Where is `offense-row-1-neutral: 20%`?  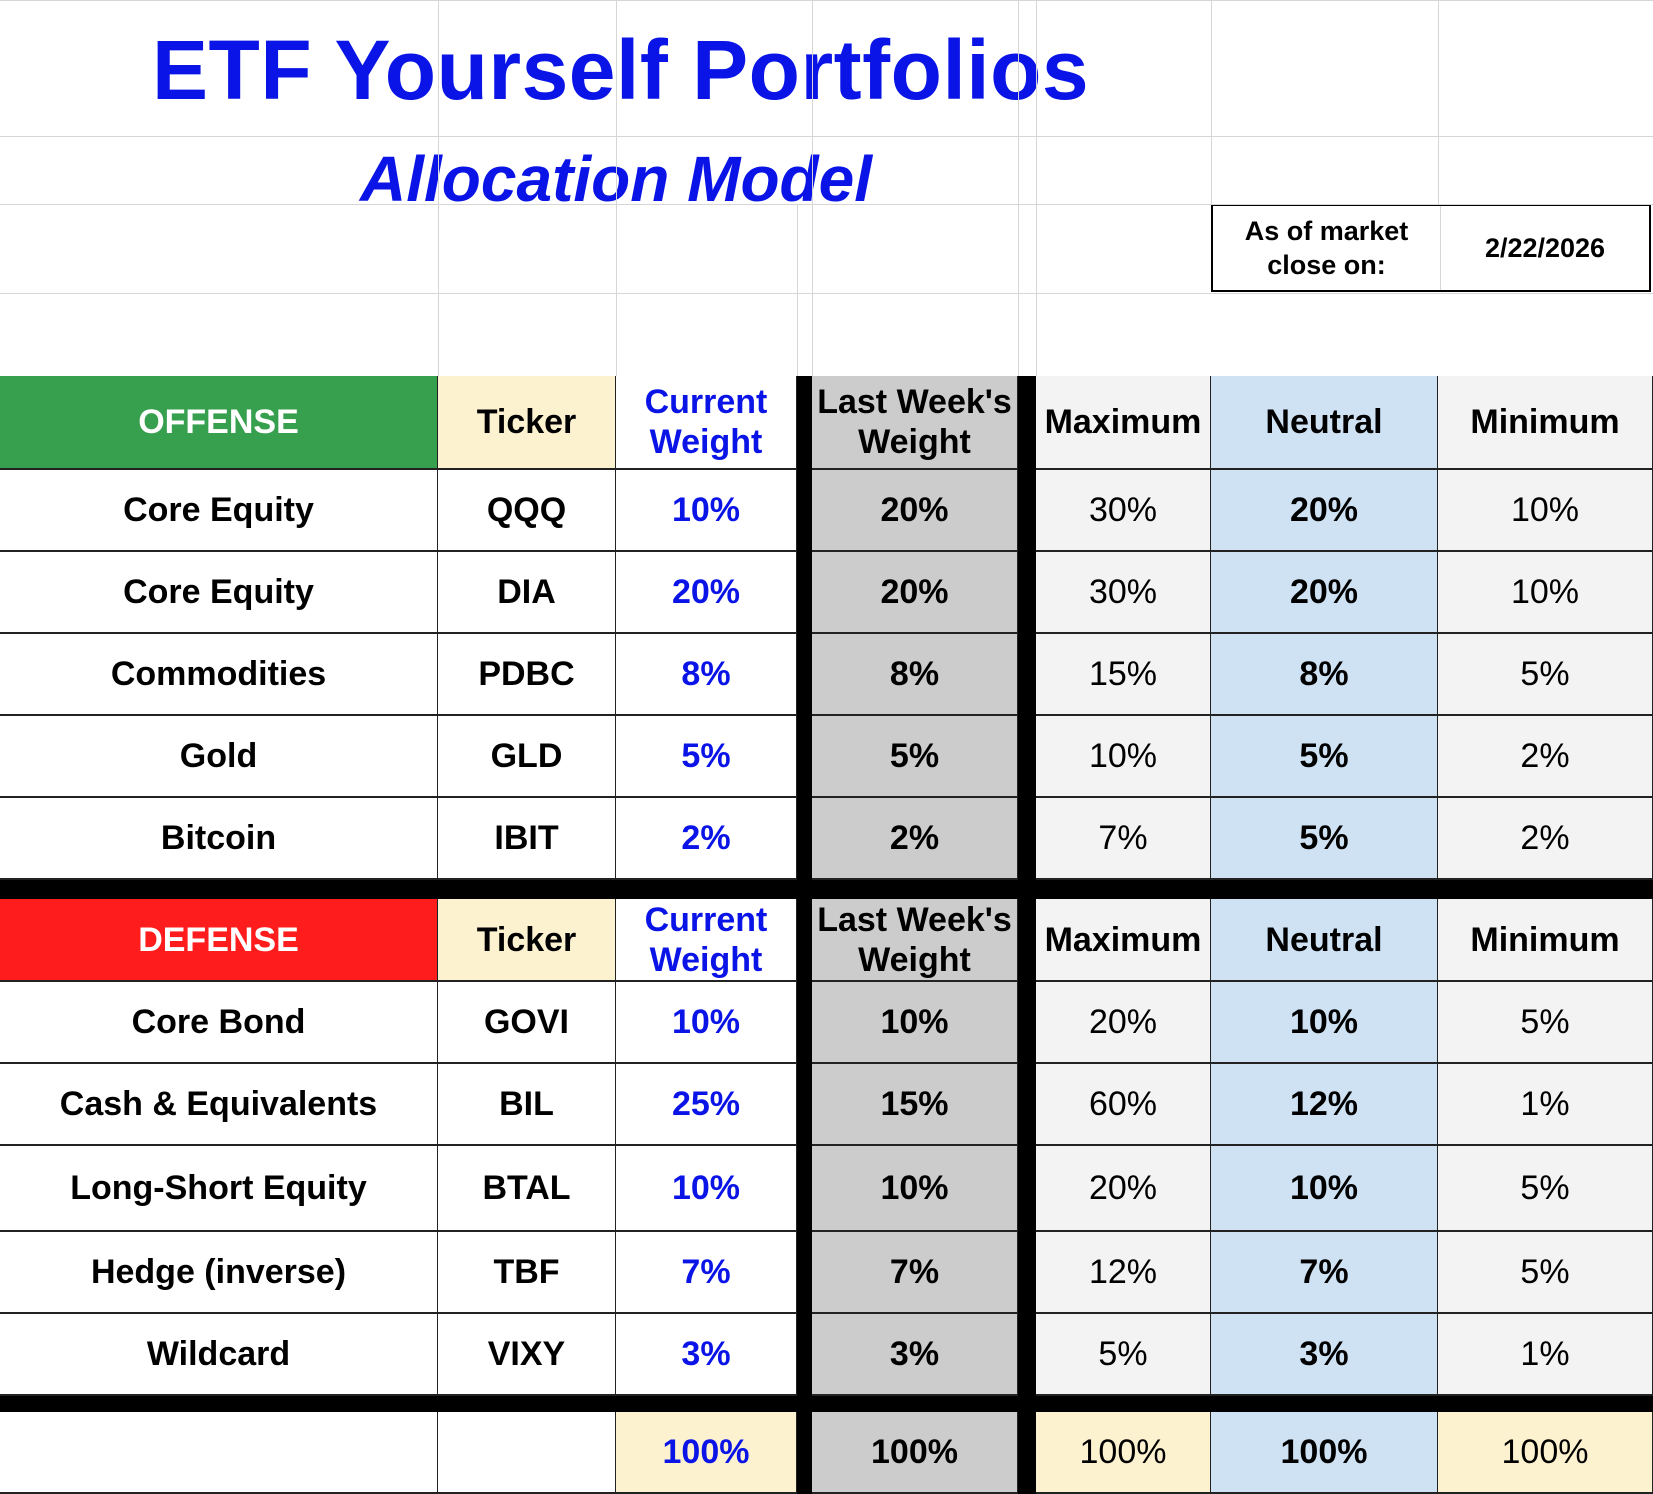
offense-row-1-neutral: 20% is located at coordinates (1324, 593).